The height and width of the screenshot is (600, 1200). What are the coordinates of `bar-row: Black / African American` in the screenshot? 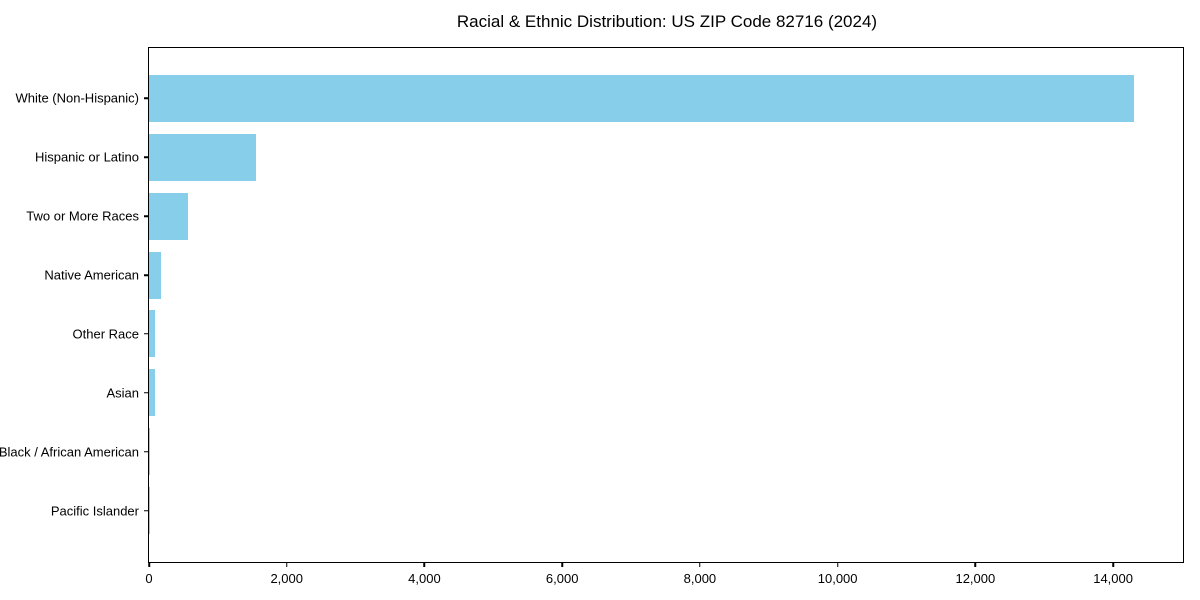 It's located at (591, 451).